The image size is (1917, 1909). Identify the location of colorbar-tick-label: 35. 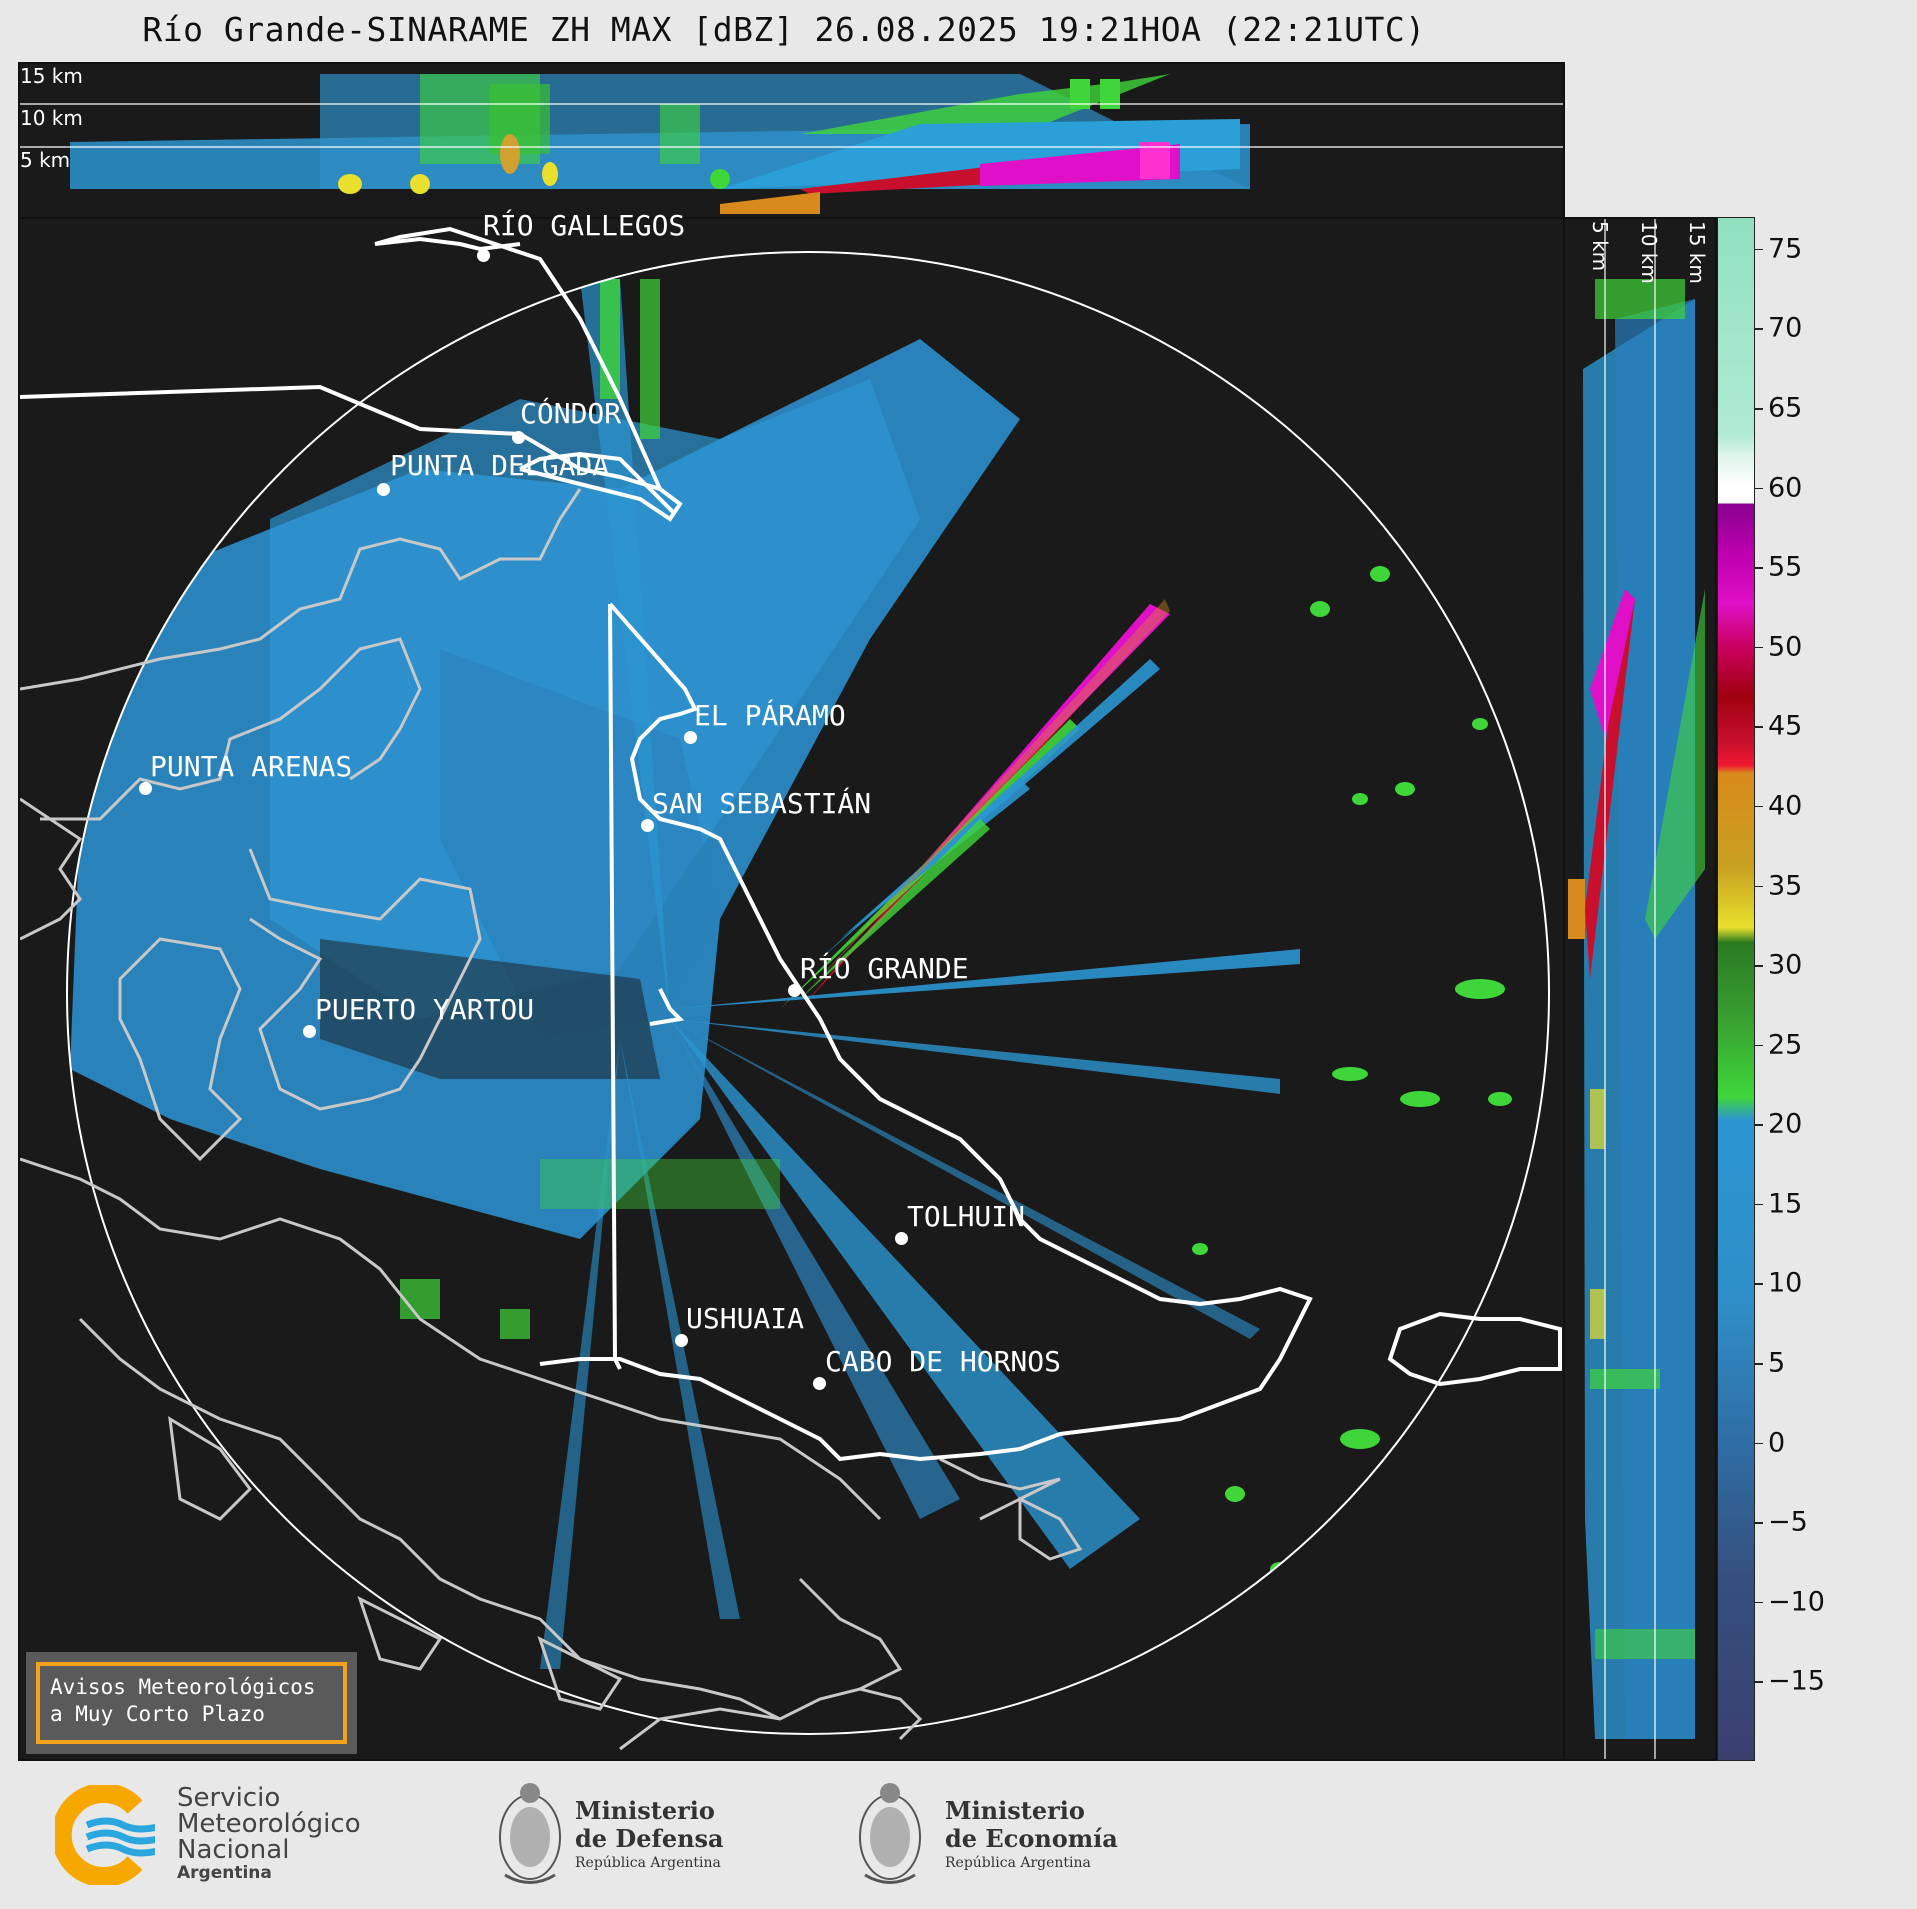
(1785, 886).